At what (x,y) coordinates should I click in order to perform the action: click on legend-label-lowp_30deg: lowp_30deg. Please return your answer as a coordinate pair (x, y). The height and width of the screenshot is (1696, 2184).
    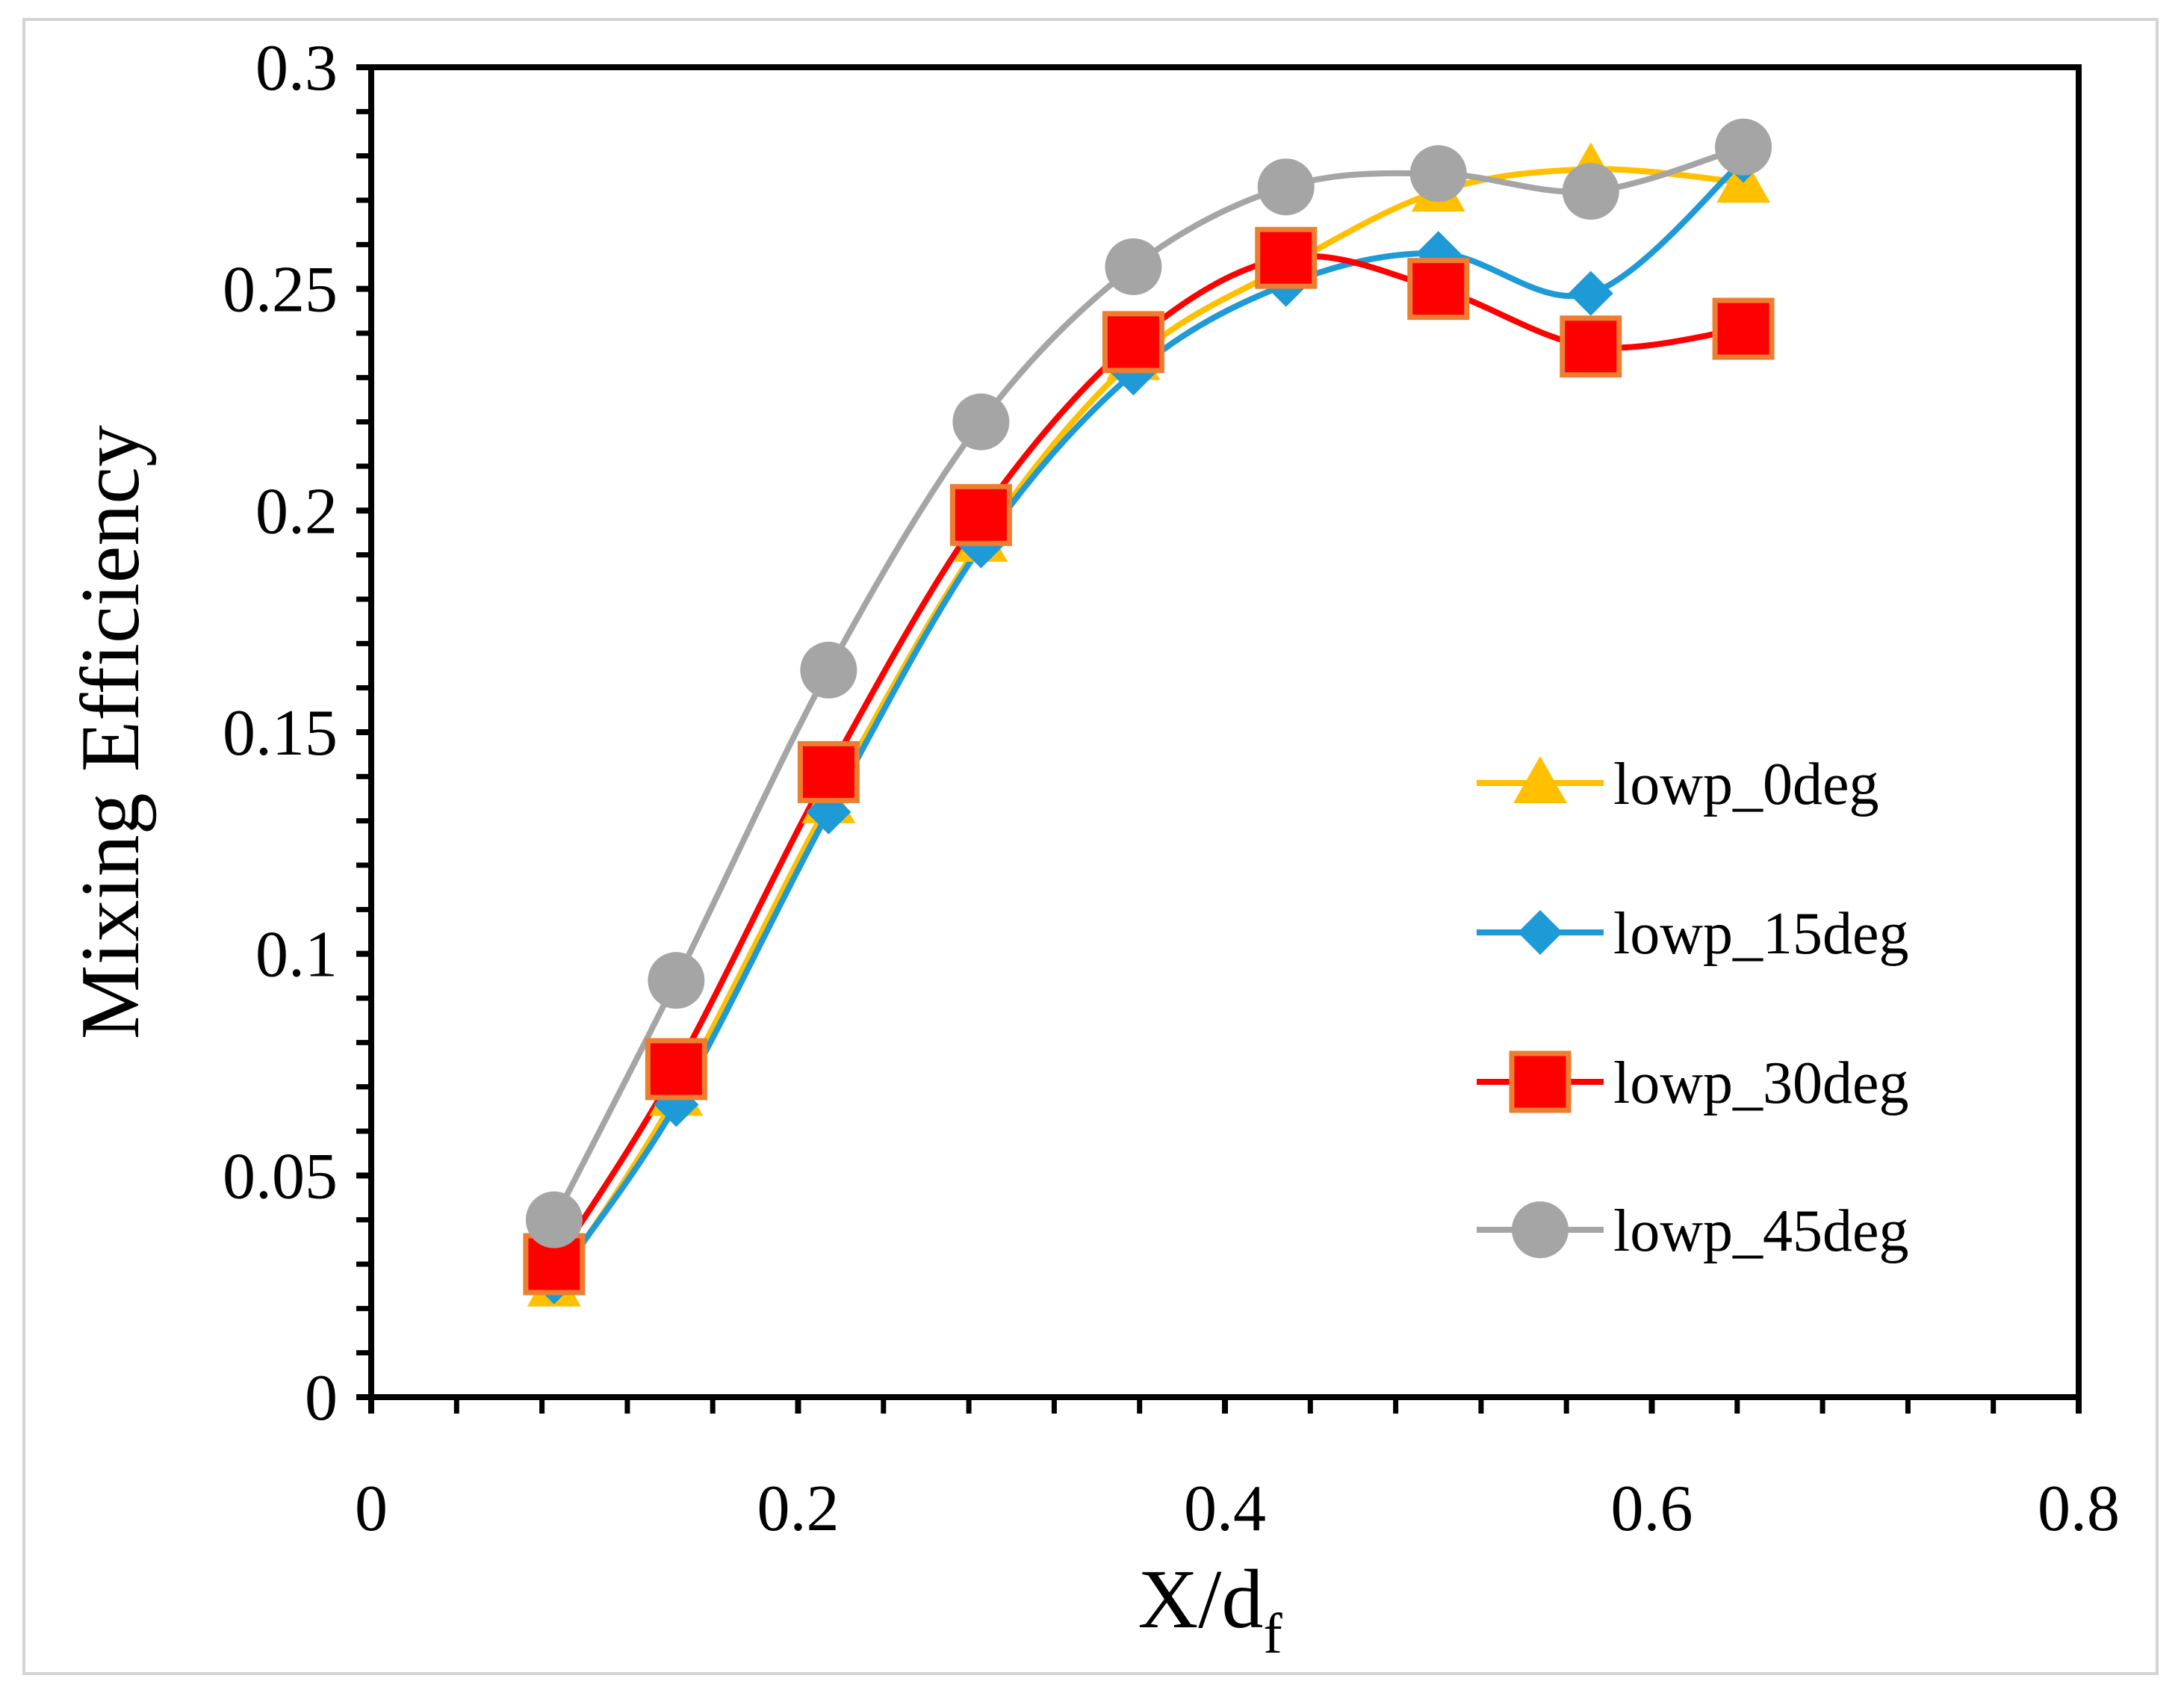
    Looking at the image, I should click on (1761, 1083).